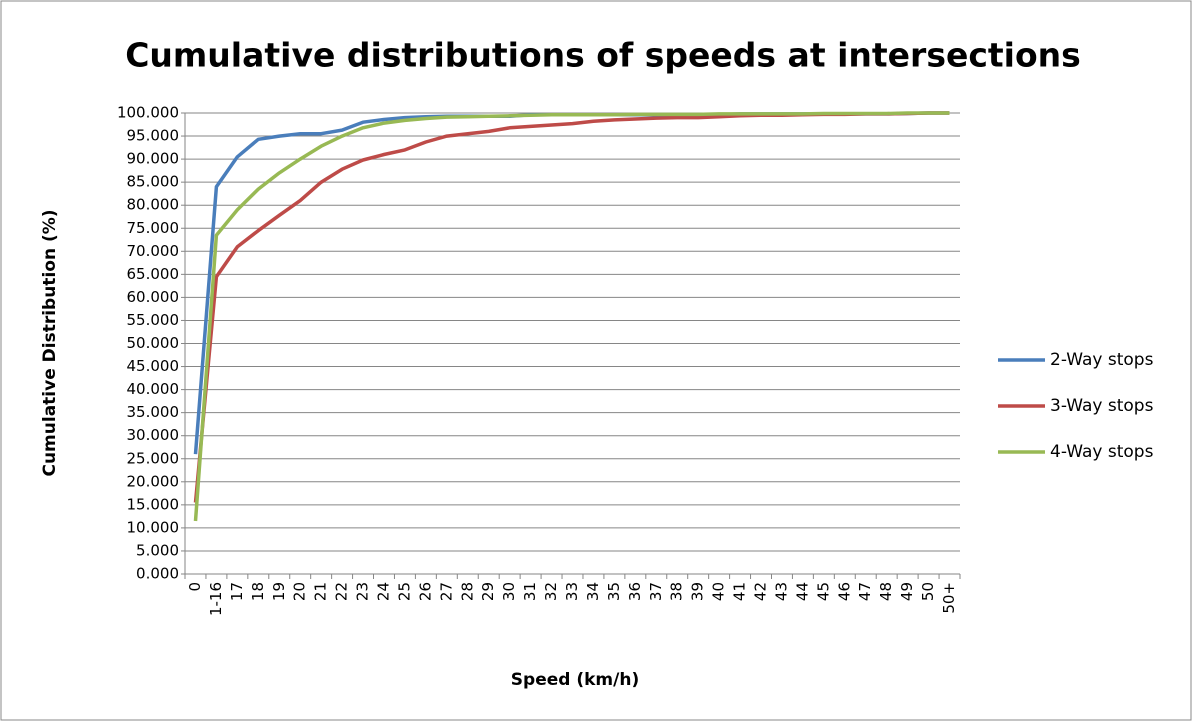 This screenshot has width=1193, height=722. What do you see at coordinates (148, 113) in the screenshot?
I see `y-tick-label: 100.000` at bounding box center [148, 113].